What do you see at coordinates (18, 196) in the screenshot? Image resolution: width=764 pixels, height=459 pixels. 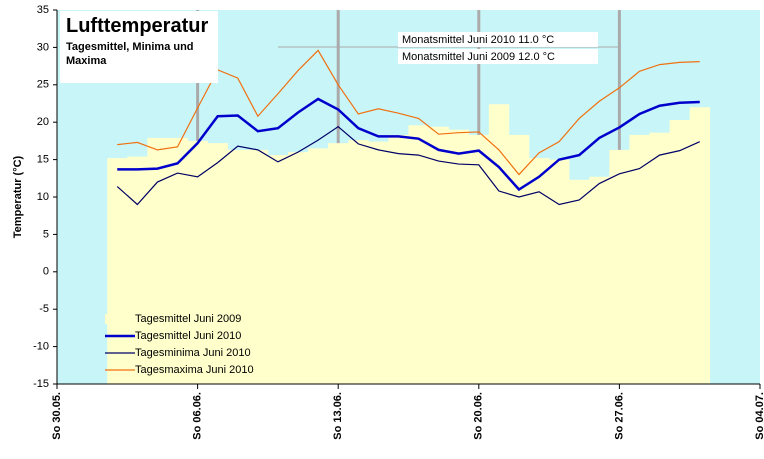 I see `y-axis-label: Temperatur (°C)` at bounding box center [18, 196].